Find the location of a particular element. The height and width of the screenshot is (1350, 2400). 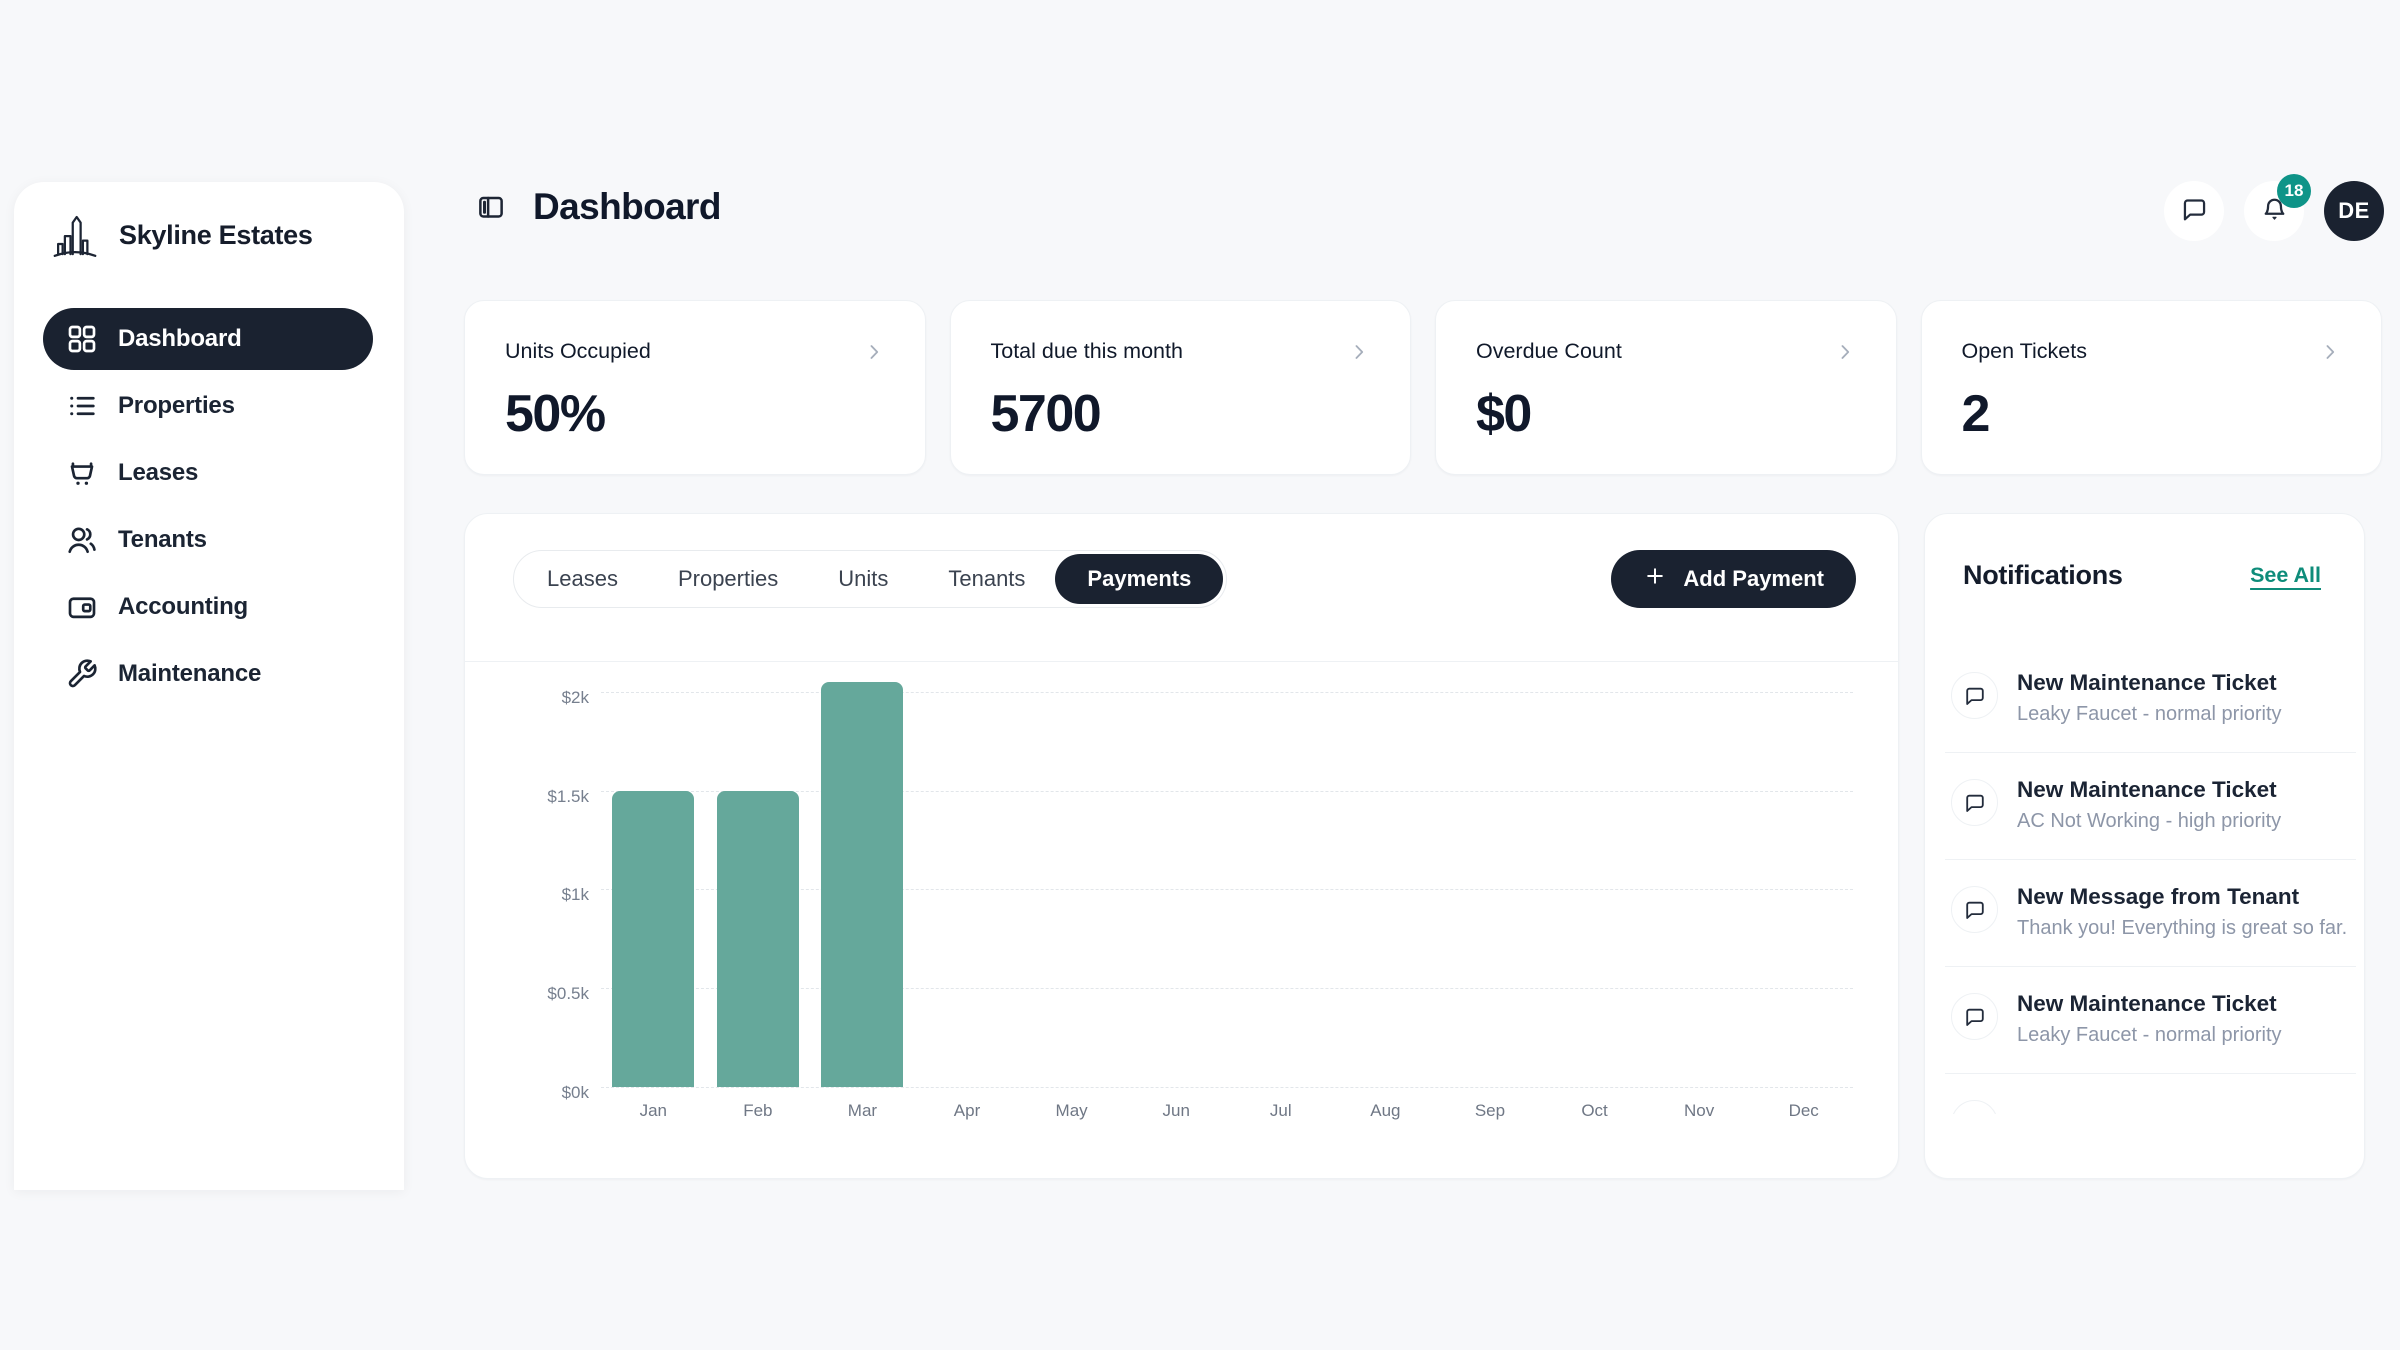

stat-value: $0 is located at coordinates (1504, 414).